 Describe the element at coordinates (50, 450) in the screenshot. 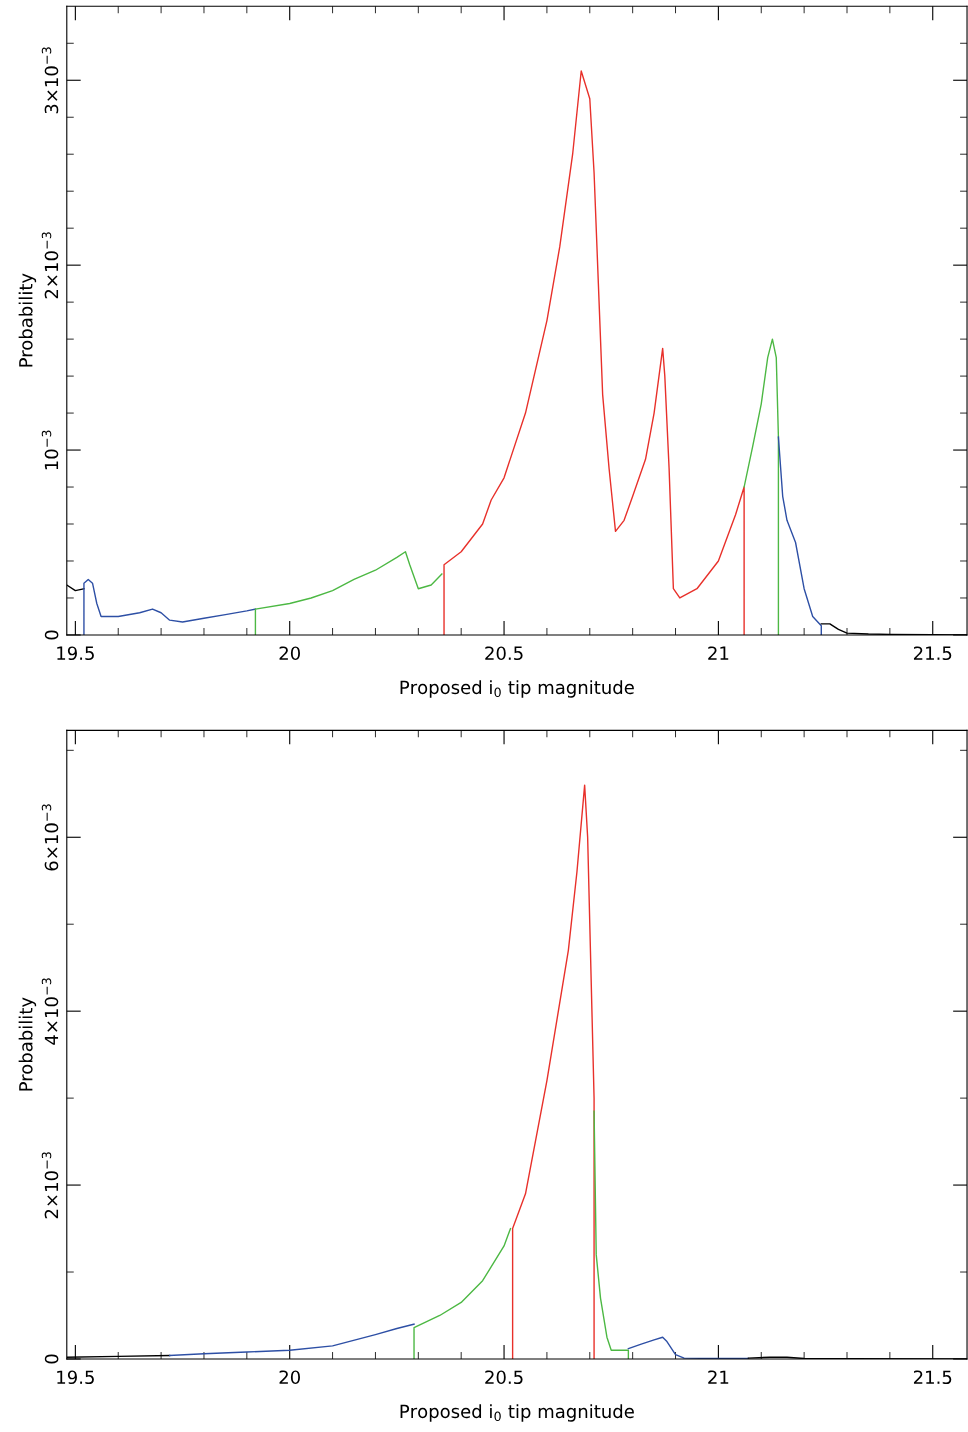

I see `y-tick-label: 10$^{−3}$` at that location.